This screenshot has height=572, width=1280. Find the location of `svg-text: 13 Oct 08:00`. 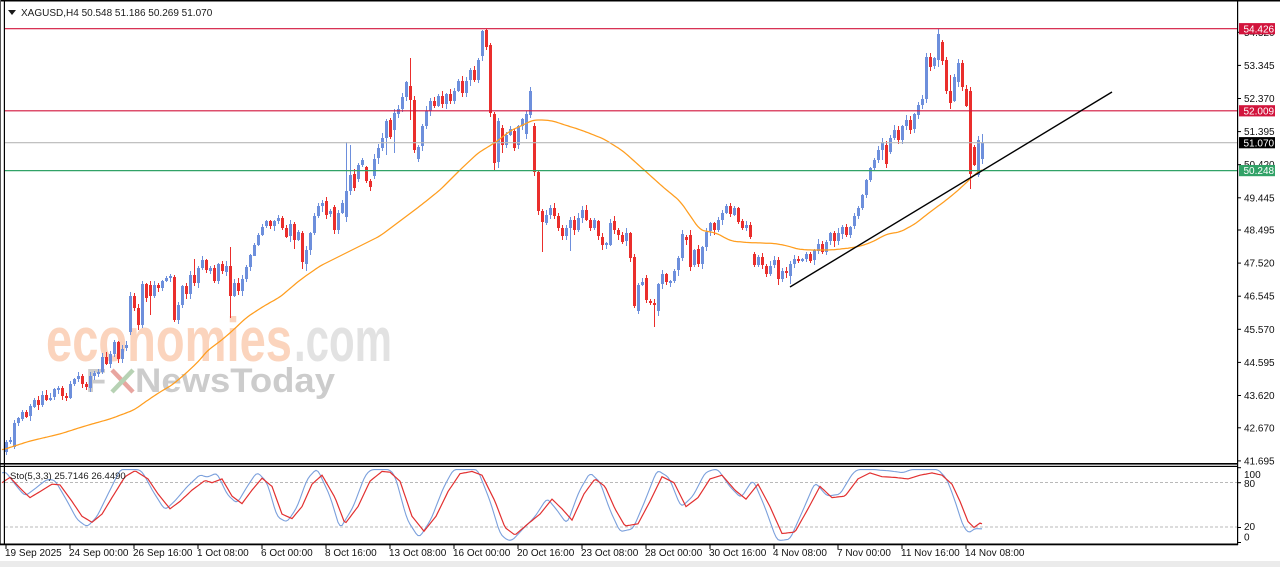

svg-text: 13 Oct 08:00 is located at coordinates (418, 553).